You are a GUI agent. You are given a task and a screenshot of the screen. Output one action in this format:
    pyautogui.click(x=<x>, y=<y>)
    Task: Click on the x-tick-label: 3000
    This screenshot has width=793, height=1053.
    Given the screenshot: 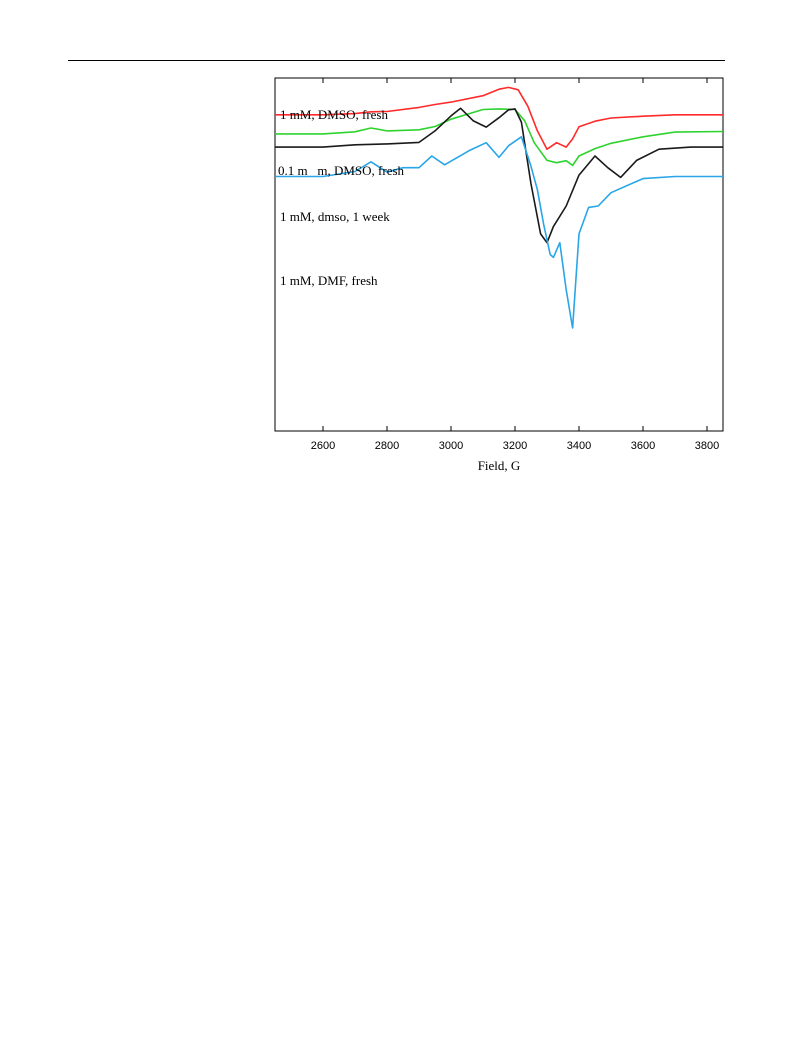 What is the action you would take?
    pyautogui.click(x=451, y=446)
    